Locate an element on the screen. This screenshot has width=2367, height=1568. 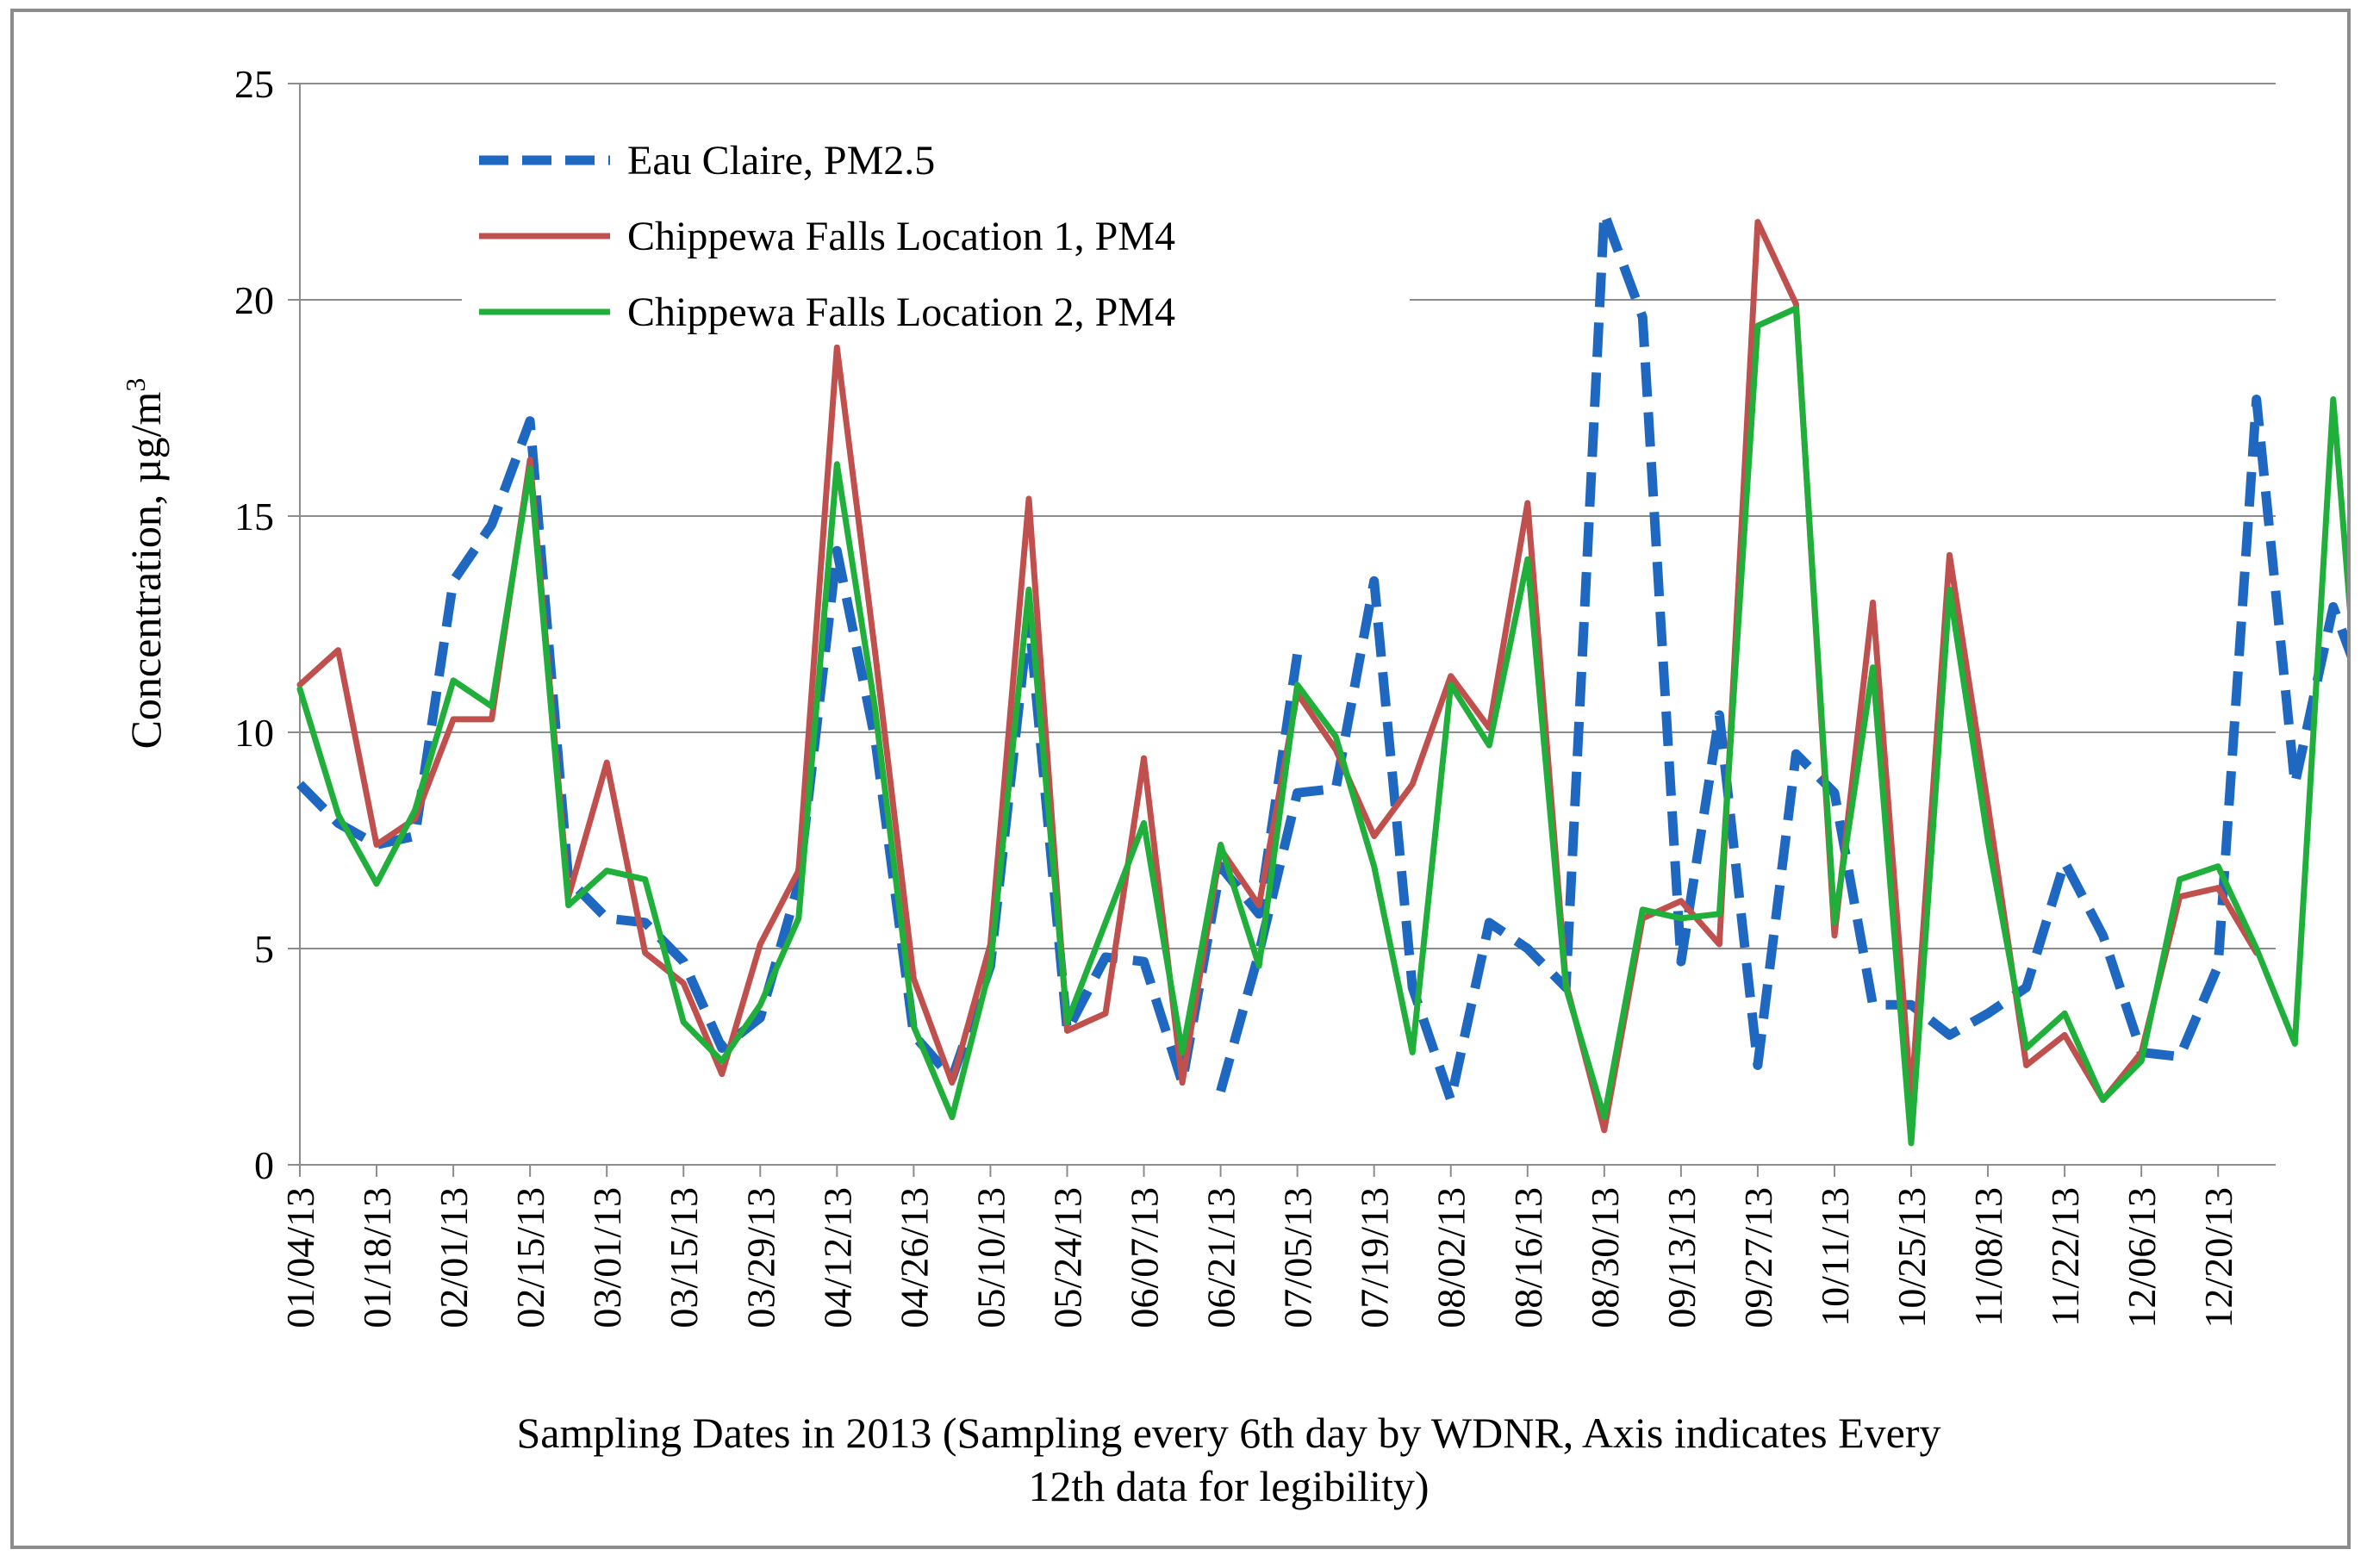
y-tick-labels: 0 5 10 15 20 25 is located at coordinates (254, 624).